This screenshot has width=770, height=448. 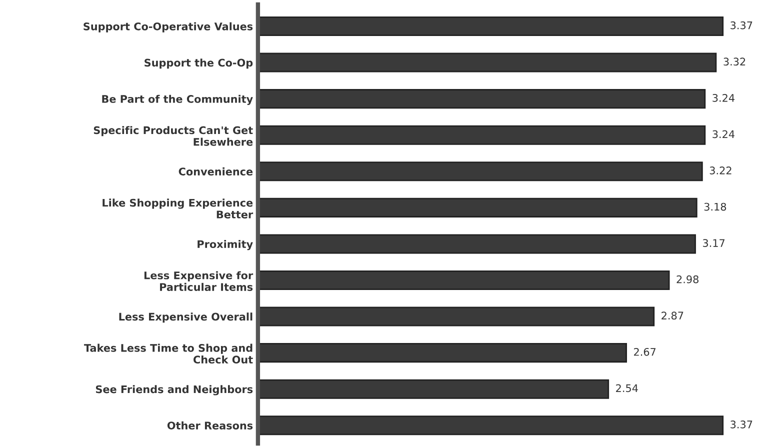 I want to click on y-tick-label: Specific Products Can't Get Elsewhere, so click(x=173, y=136).